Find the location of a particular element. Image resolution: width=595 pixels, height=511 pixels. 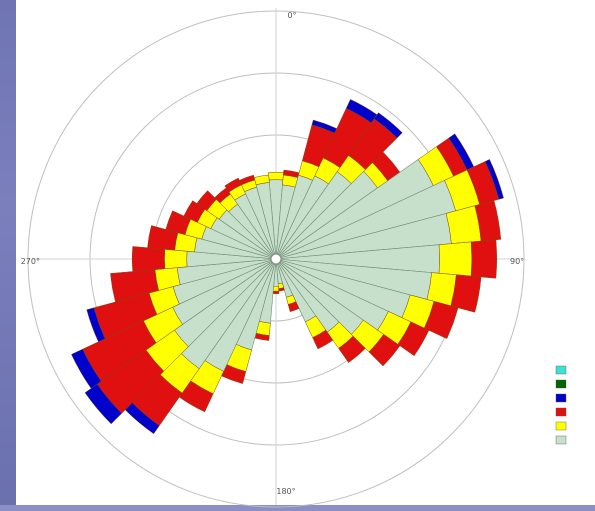

label-north: 0° is located at coordinates (291, 15).